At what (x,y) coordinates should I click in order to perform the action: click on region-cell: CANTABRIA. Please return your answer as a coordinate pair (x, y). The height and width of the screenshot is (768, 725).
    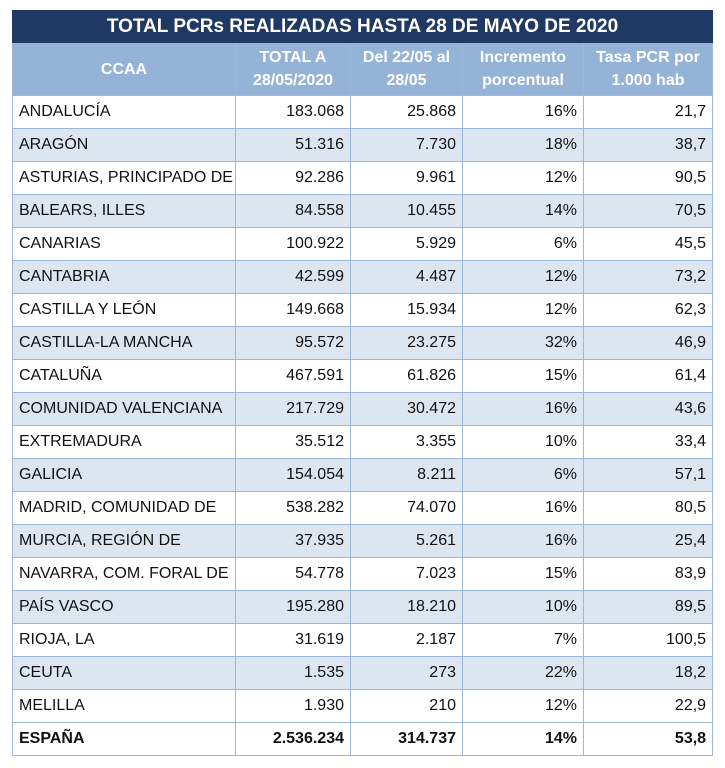
    Looking at the image, I should click on (124, 277).